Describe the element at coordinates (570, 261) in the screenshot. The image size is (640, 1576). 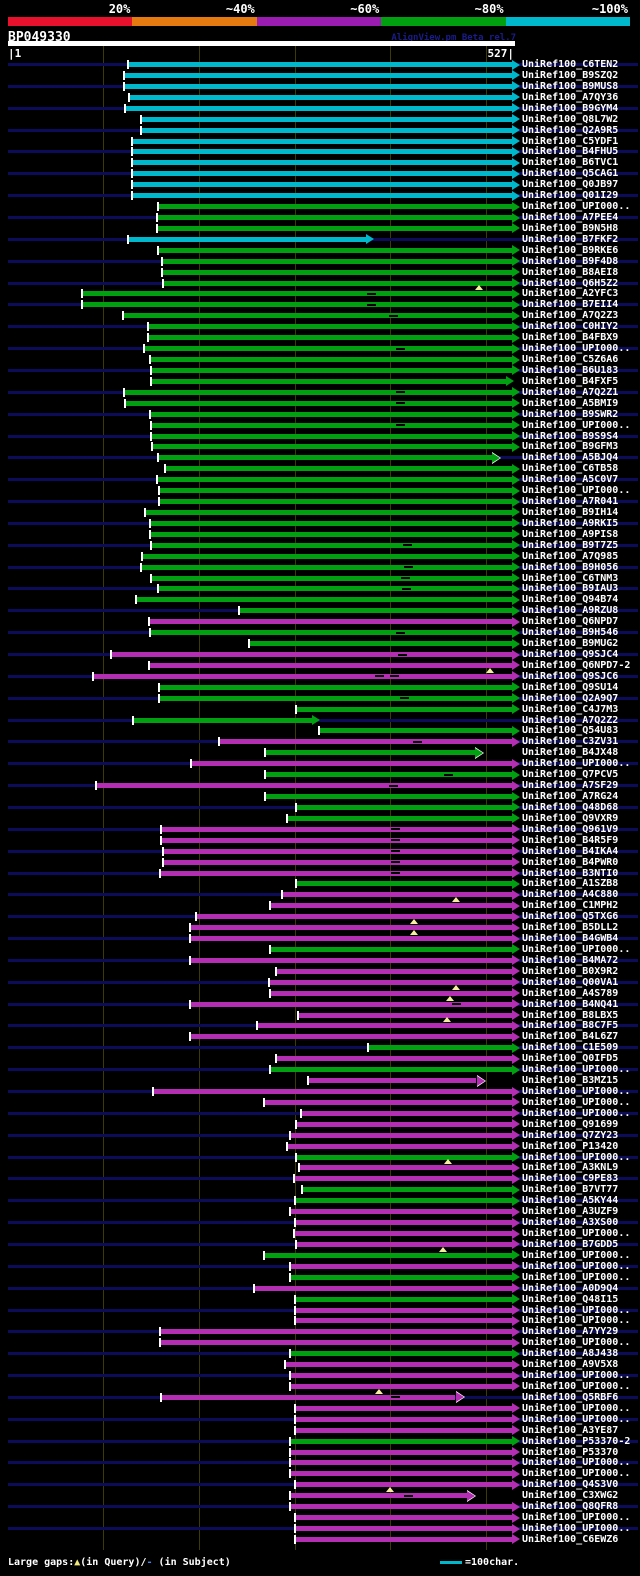
I see `hit-label: UniRef100_B9F4D8` at that location.